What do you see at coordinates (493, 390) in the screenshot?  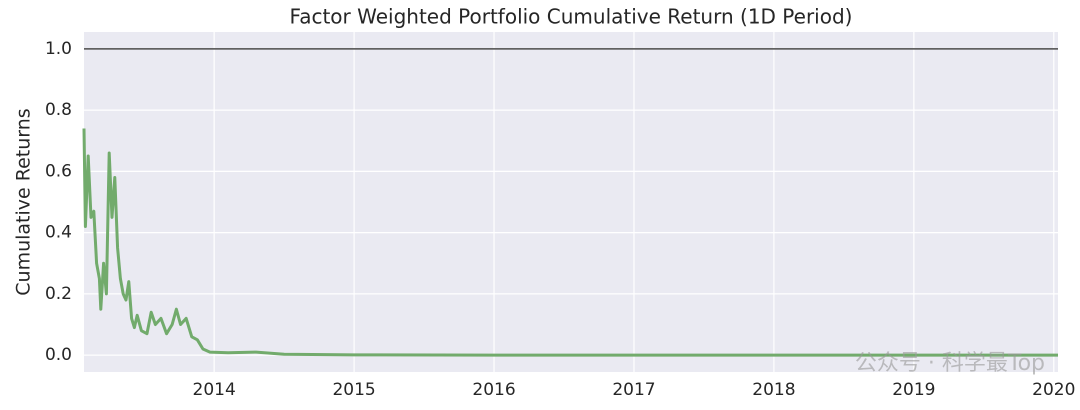 I see `x-tick-label: 2016` at bounding box center [493, 390].